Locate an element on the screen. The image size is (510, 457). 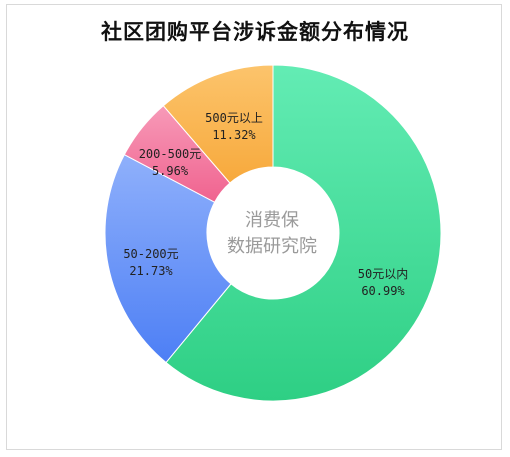
slice-2-label: 50-200元 is located at coordinates (150, 254).